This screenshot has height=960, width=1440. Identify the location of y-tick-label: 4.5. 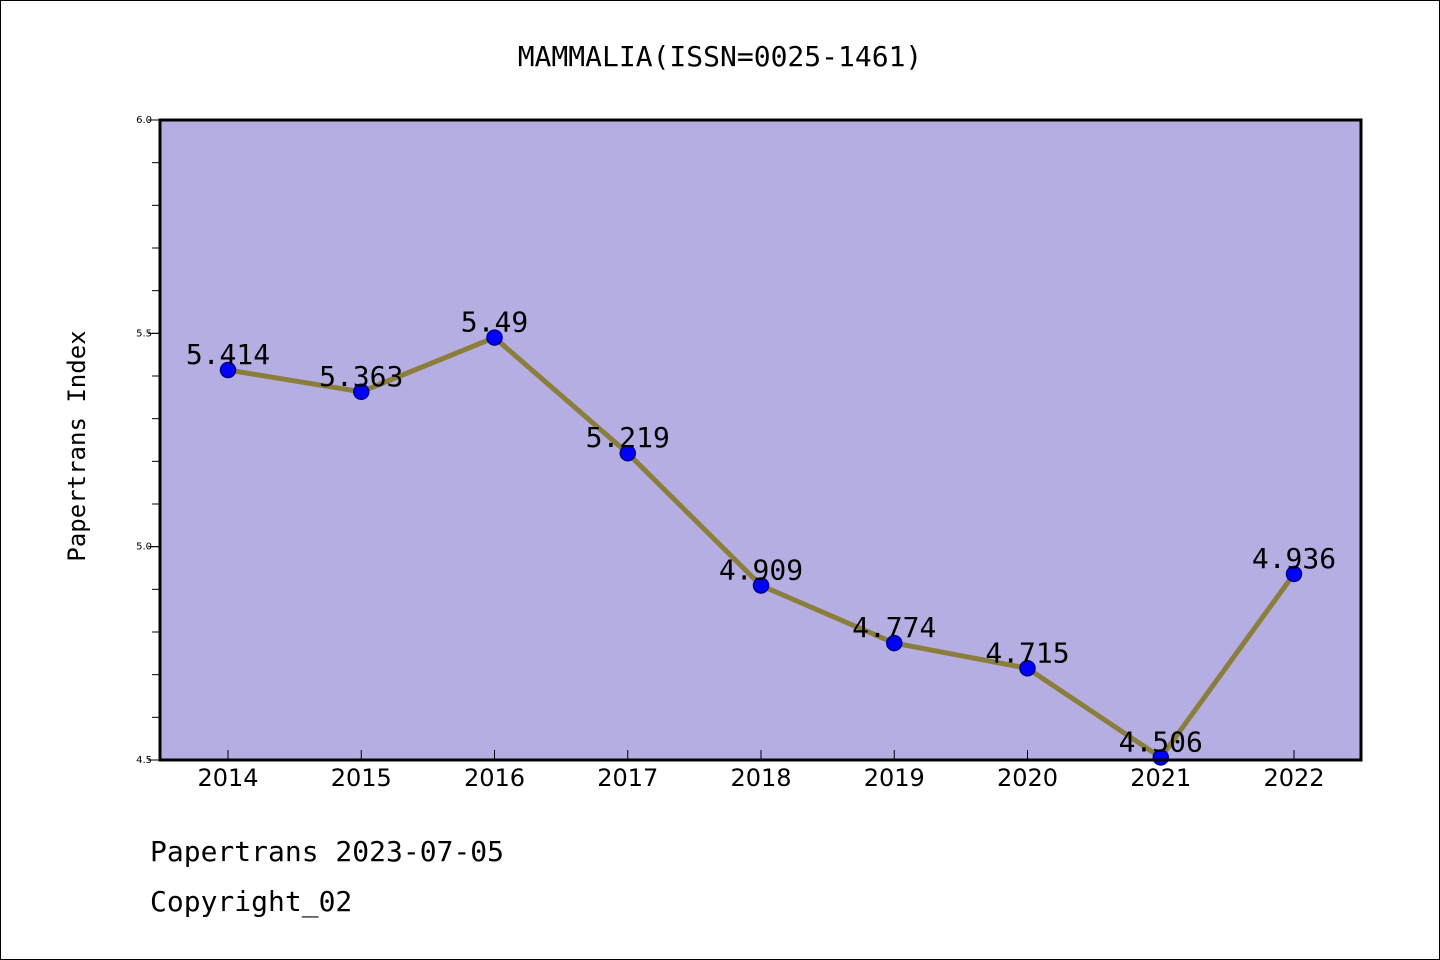
(144, 760).